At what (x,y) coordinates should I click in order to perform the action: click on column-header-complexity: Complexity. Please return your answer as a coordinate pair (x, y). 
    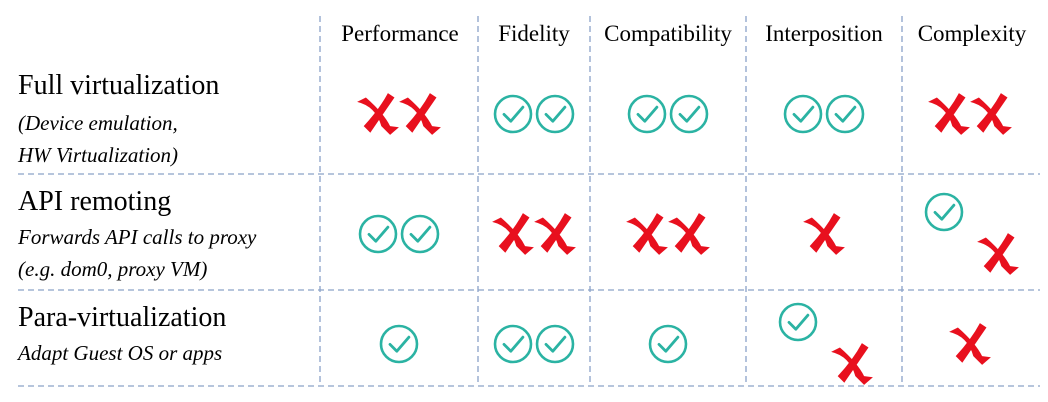
    Looking at the image, I should click on (972, 33).